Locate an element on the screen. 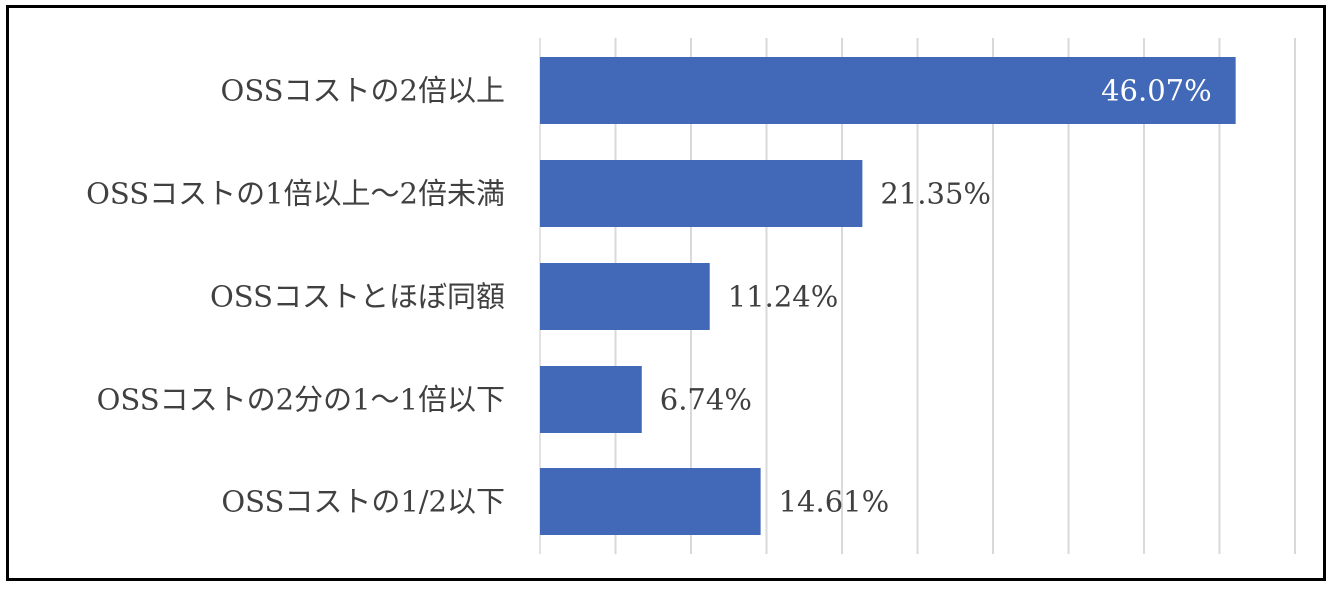 The image size is (1336, 596). category-label-4: OSSコストの1/2以下 is located at coordinates (363, 502).